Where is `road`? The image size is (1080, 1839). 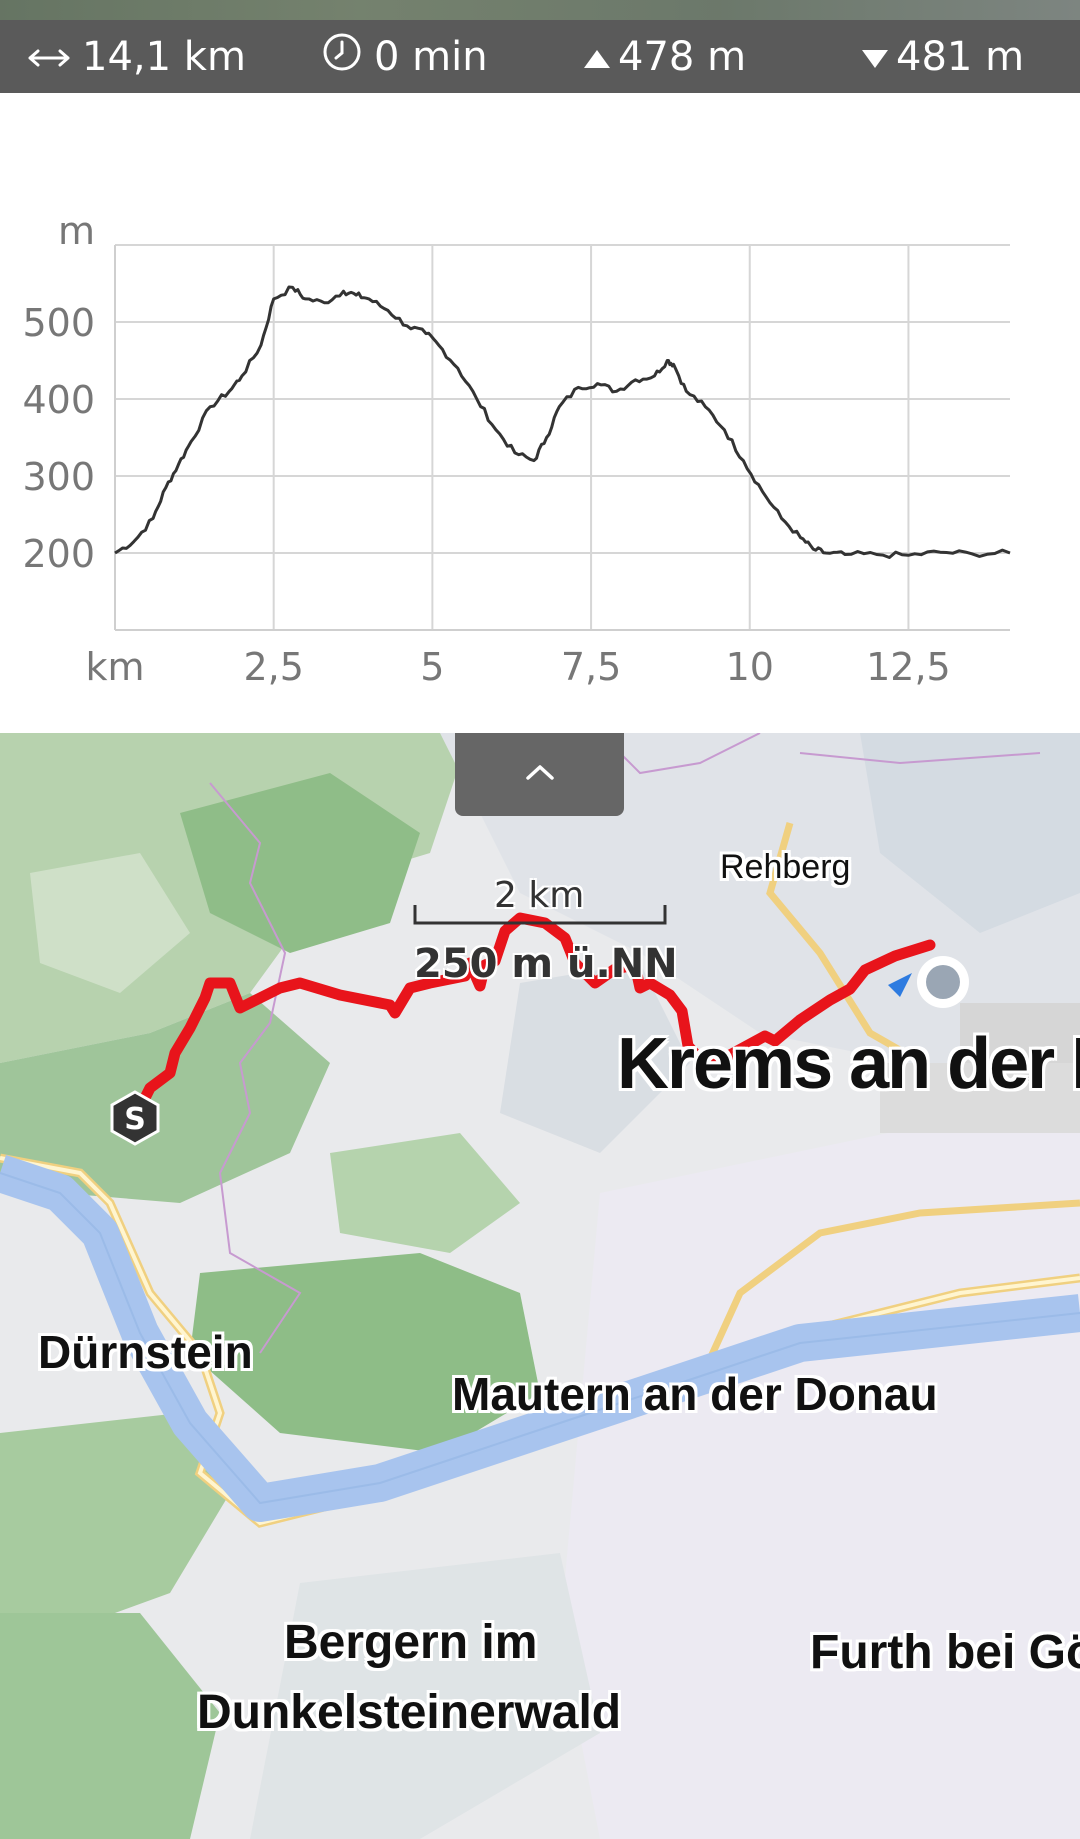
road is located at coordinates (883, 1302).